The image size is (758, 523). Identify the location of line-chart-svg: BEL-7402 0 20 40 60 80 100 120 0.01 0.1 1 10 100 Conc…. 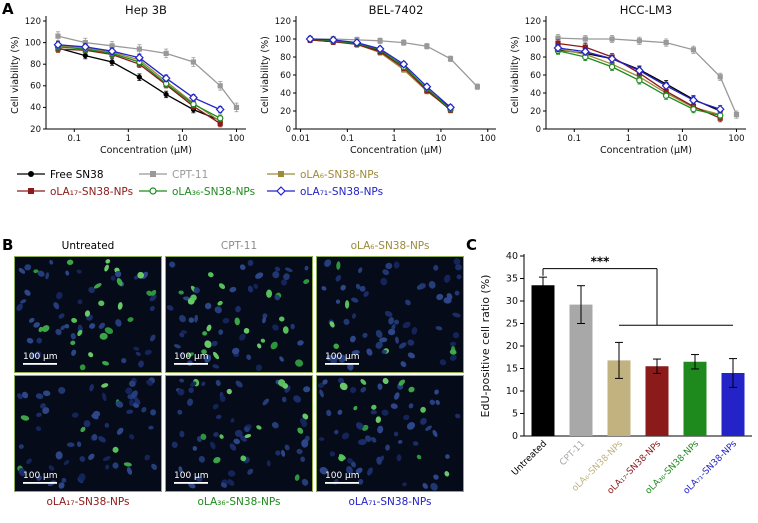
(378, 79).